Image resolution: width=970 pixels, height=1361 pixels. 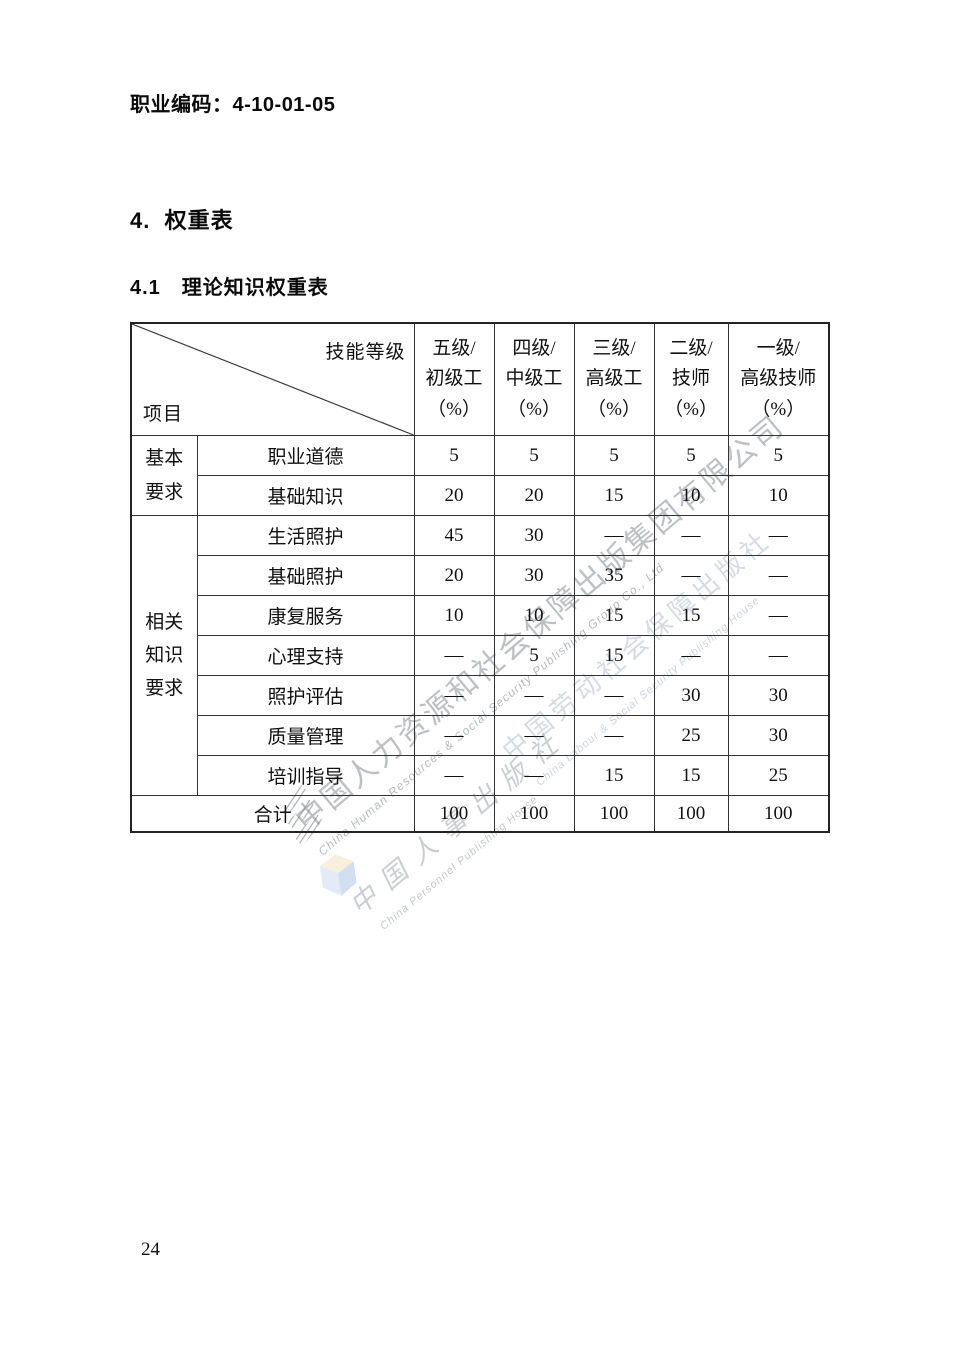 I want to click on table-corner-cell: 技能等级 项目, so click(x=272, y=379).